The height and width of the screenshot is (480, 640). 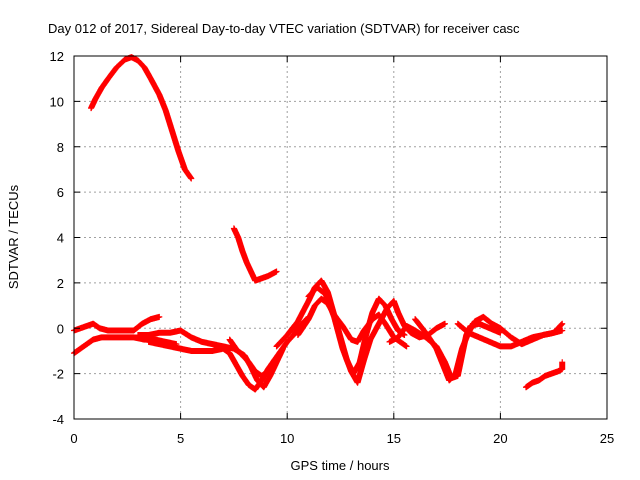 I want to click on series-arc-high-morning, so click(x=141, y=118).